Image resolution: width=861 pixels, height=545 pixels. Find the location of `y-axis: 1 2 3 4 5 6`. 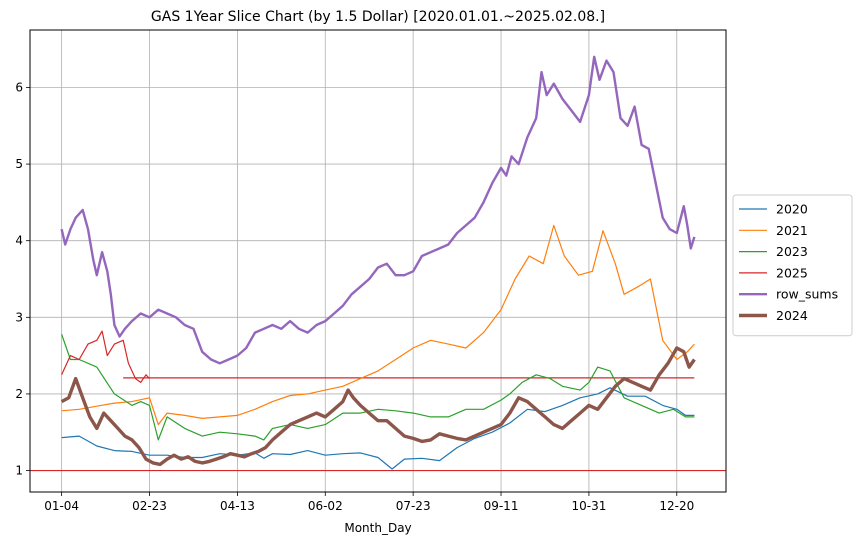

y-axis: 1 2 3 4 5 6 is located at coordinates (22, 279).